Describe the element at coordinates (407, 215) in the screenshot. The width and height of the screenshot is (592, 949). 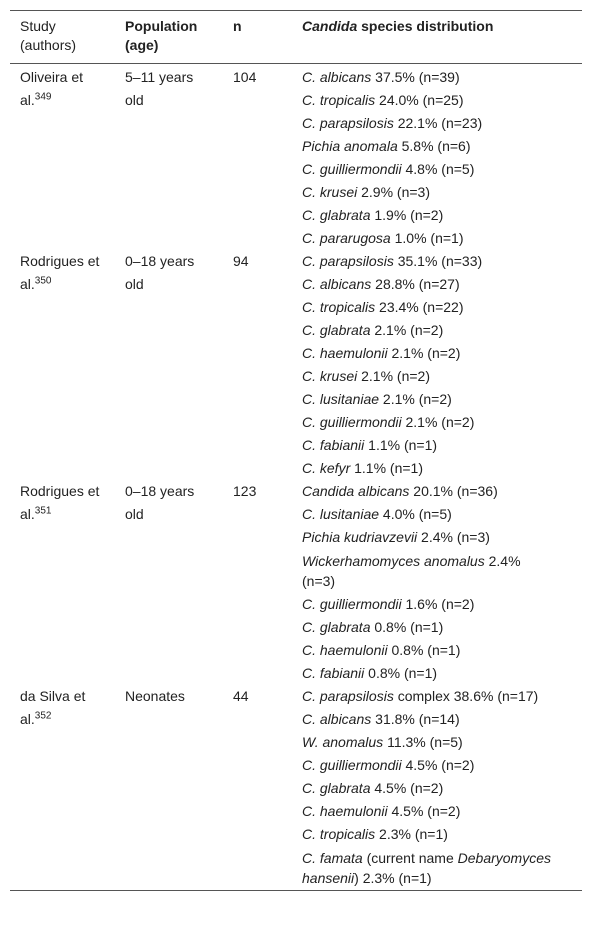
I see `text: 1.9% (n=2)` at that location.